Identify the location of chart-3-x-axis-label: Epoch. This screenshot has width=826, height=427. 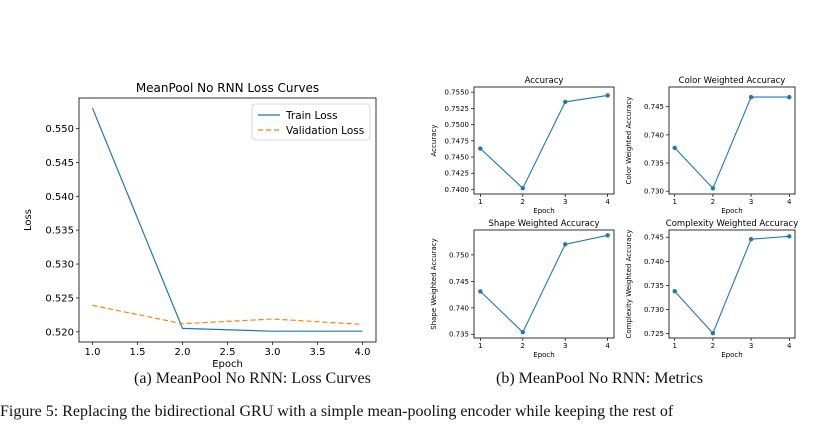
(543, 355).